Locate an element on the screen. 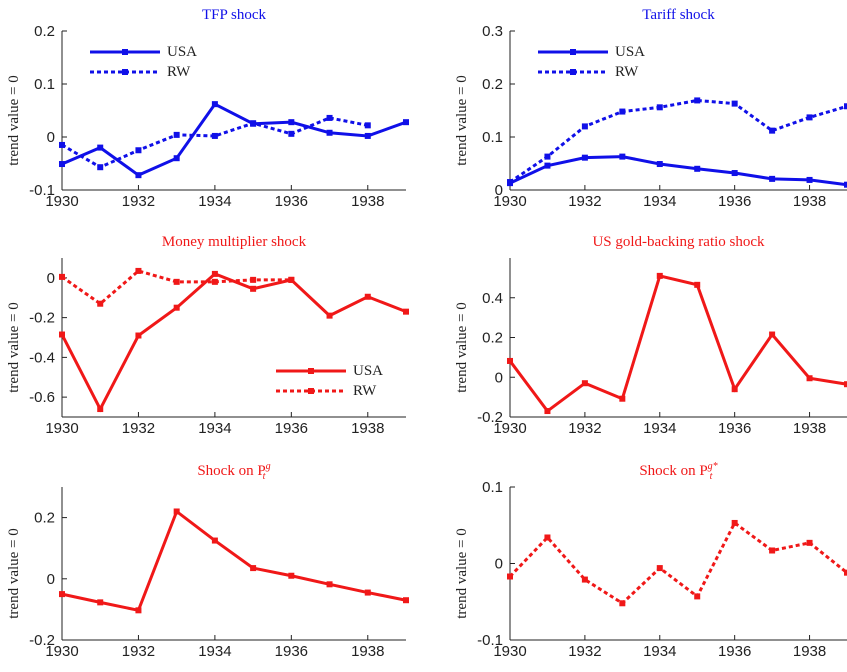 This screenshot has width=847, height=672. chart-title: Tariff shock is located at coordinates (678, 15).